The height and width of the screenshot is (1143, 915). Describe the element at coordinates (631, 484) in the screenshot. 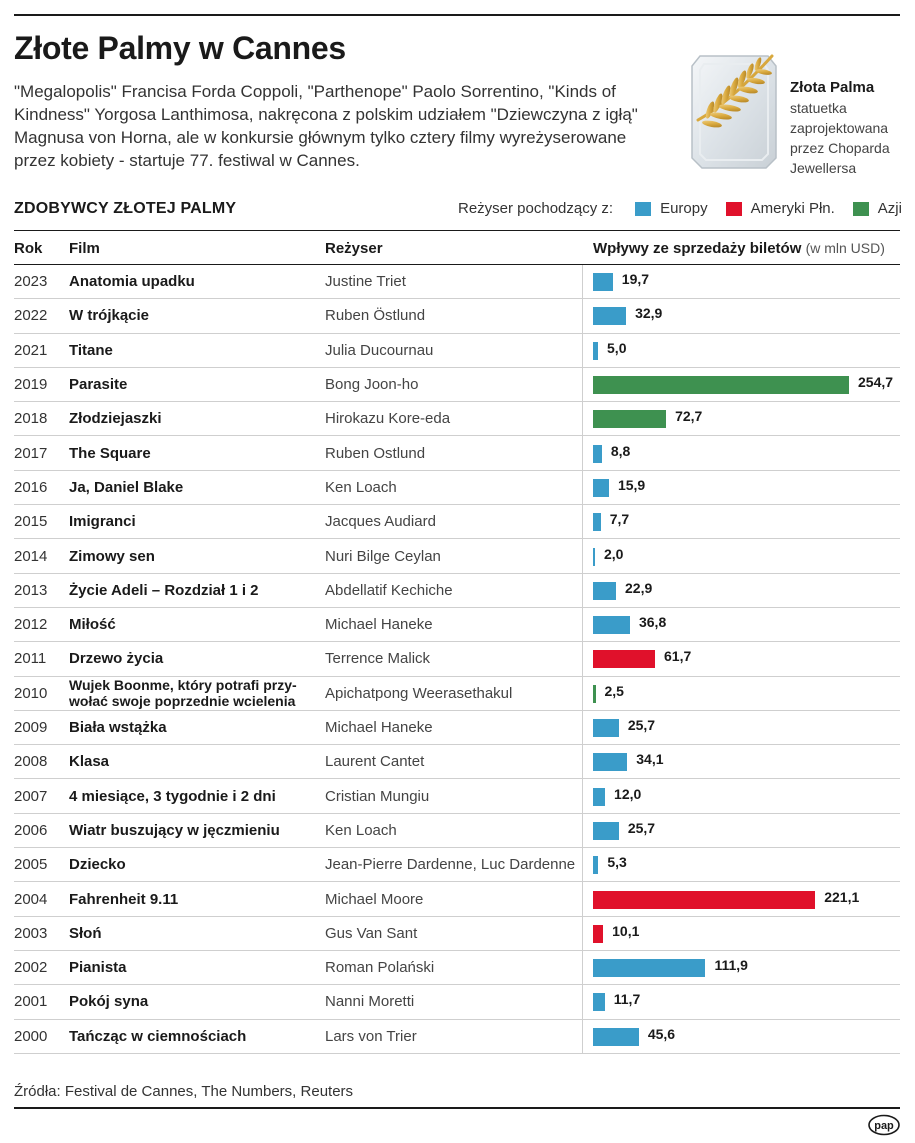

I see `bar-label: 15,9` at that location.